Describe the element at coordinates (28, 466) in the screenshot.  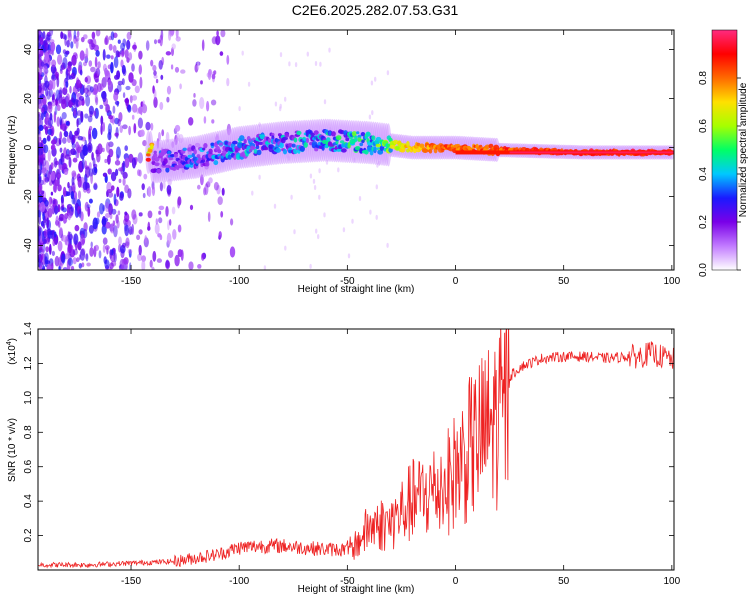
I see `y-tick-label: 0.6` at that location.